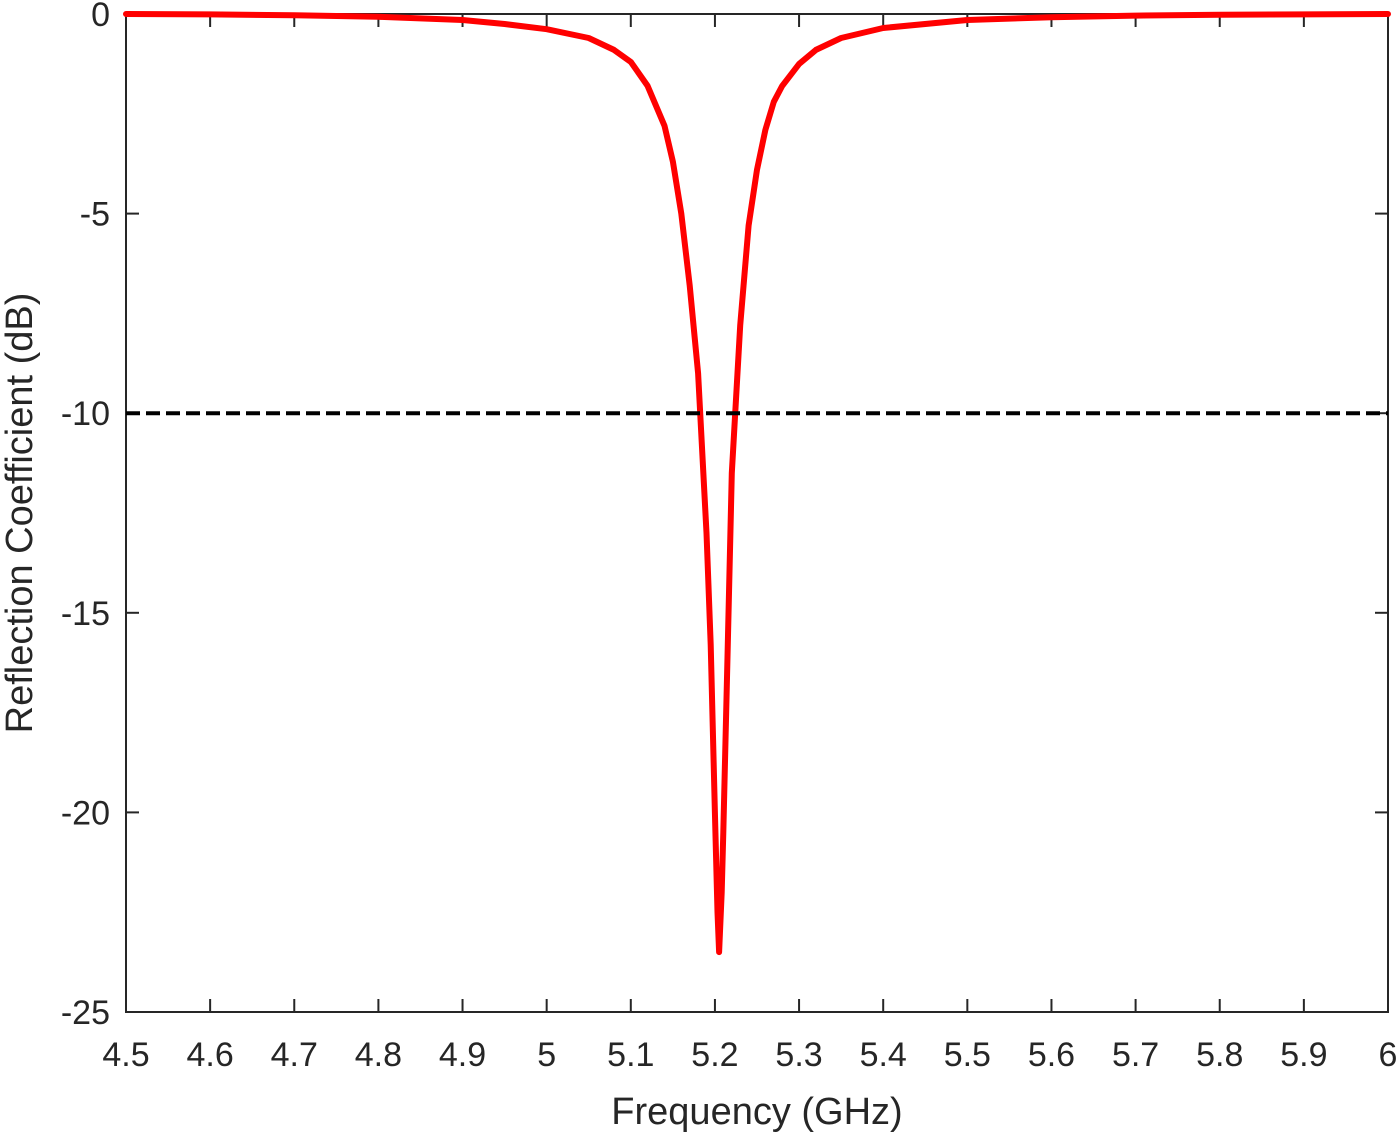 The height and width of the screenshot is (1137, 1400). What do you see at coordinates (1135, 1055) in the screenshot?
I see `x-tick-label: 5.7` at bounding box center [1135, 1055].